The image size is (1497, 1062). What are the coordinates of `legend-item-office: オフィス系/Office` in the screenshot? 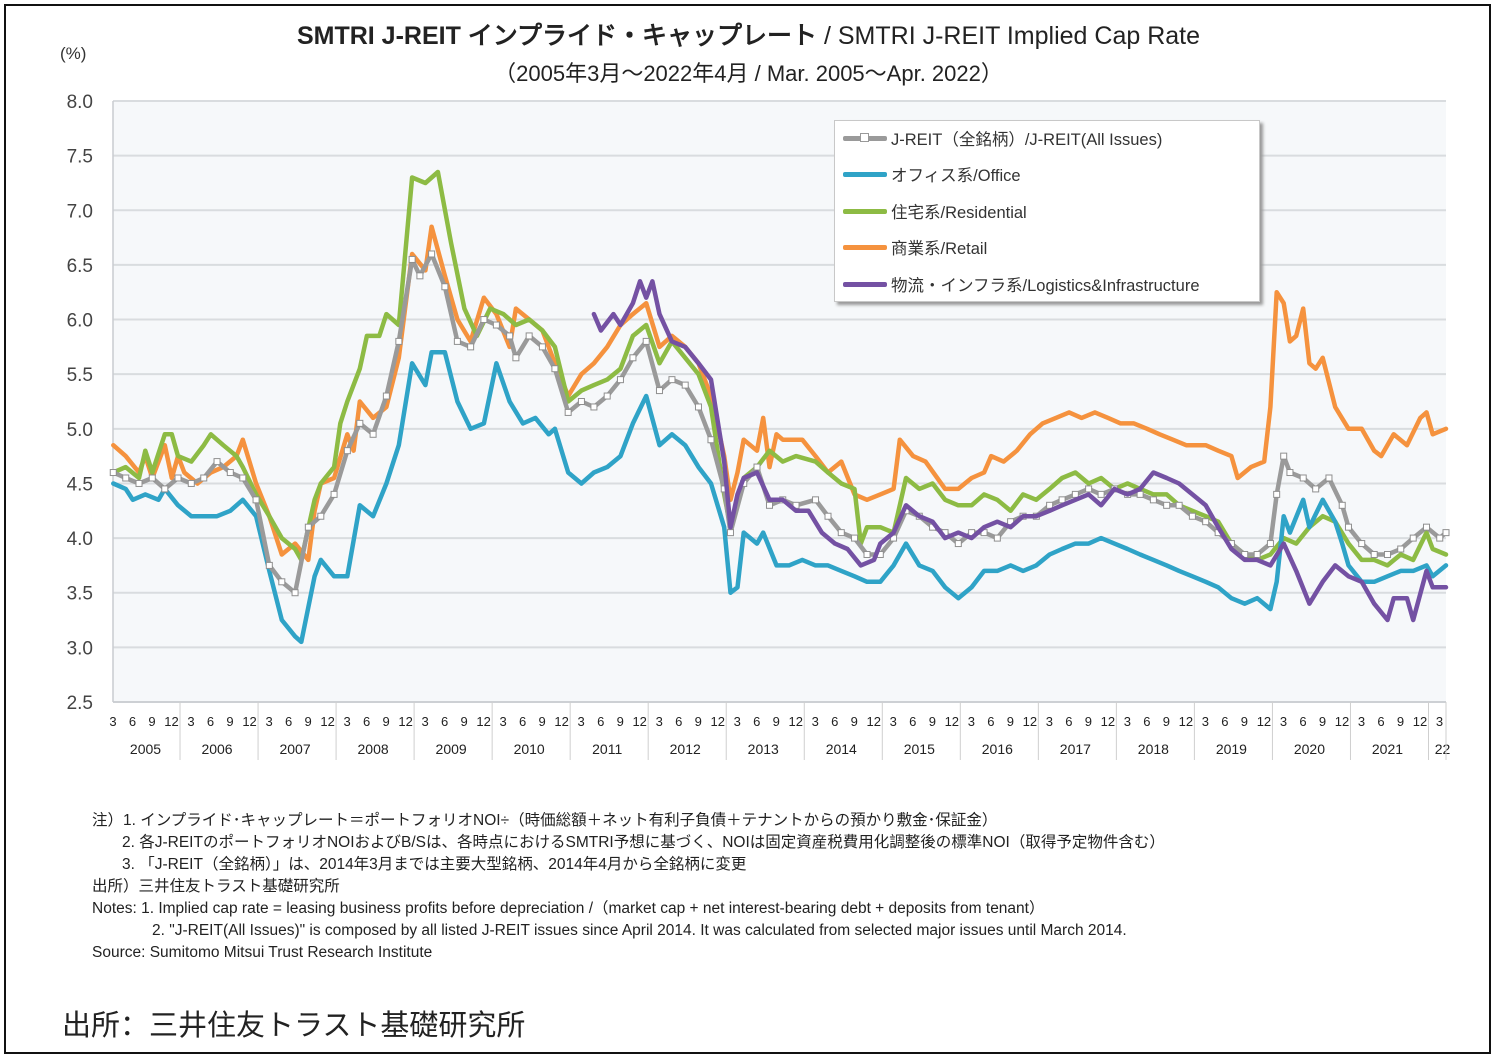 It's located at (932, 174).